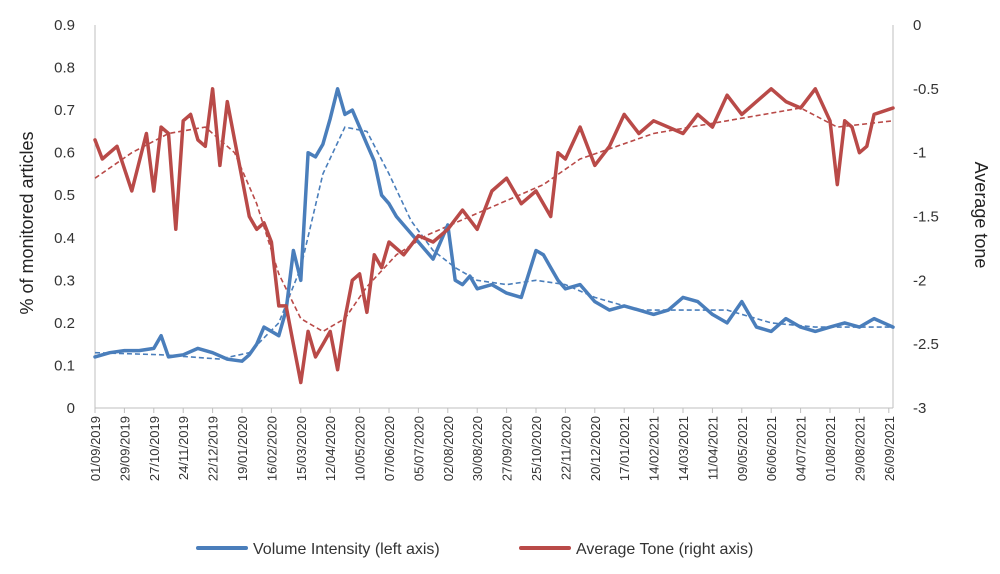  What do you see at coordinates (664, 549) in the screenshot?
I see `legend-label-tone: Average Tone (right axis)` at bounding box center [664, 549].